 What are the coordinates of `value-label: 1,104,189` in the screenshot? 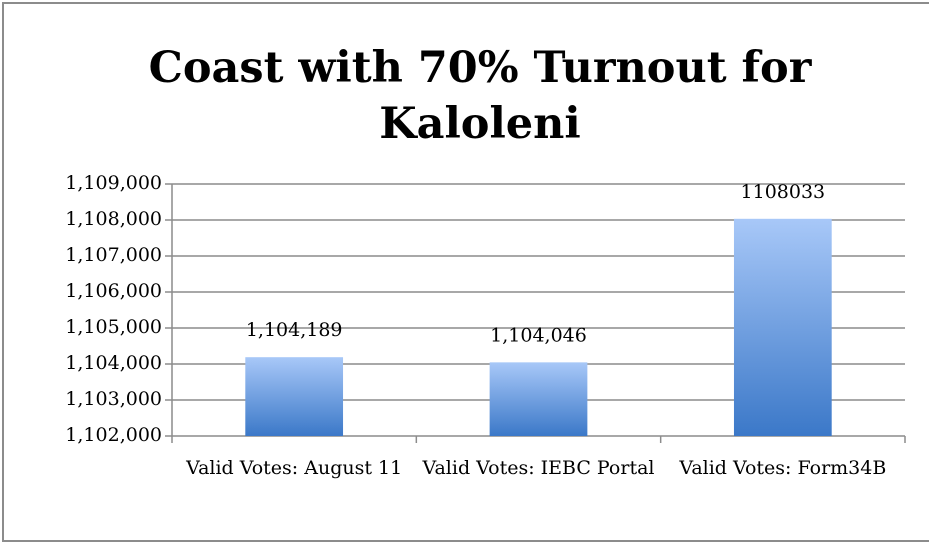 It's located at (294, 330).